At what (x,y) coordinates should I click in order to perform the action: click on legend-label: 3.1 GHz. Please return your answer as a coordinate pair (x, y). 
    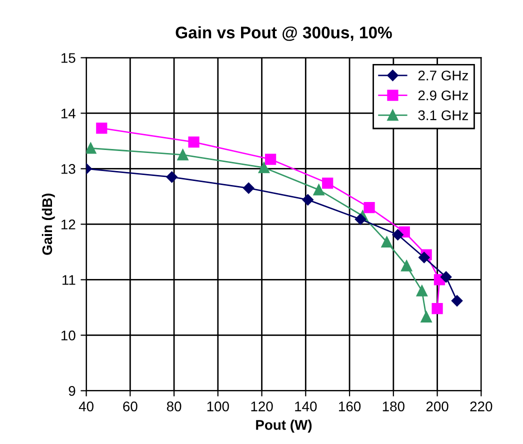
    Looking at the image, I should click on (443, 115).